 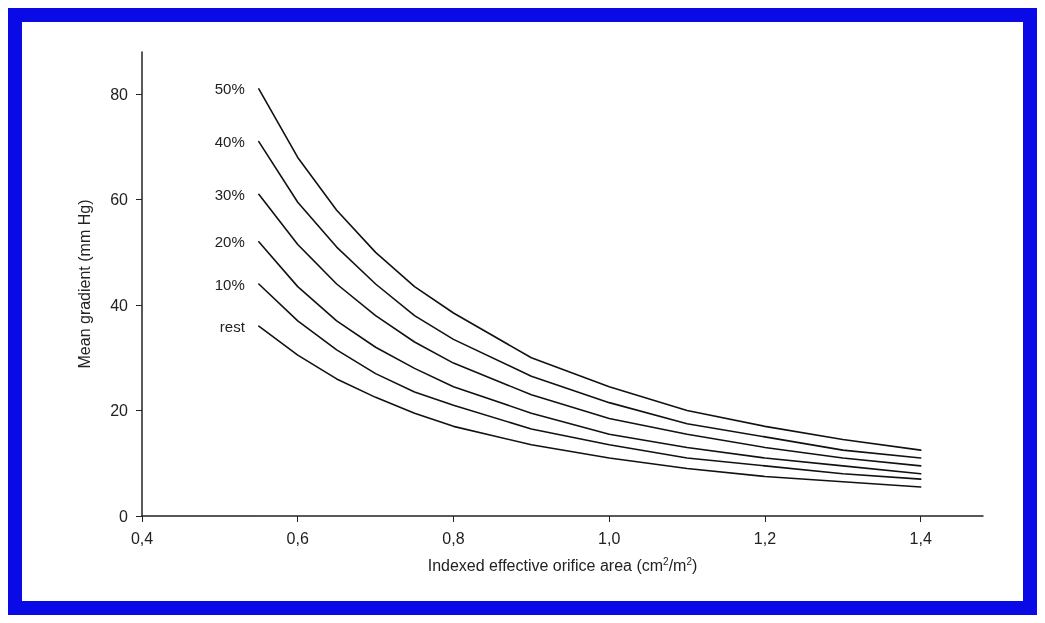 I want to click on x-tick-label: 0,6, so click(x=297, y=538).